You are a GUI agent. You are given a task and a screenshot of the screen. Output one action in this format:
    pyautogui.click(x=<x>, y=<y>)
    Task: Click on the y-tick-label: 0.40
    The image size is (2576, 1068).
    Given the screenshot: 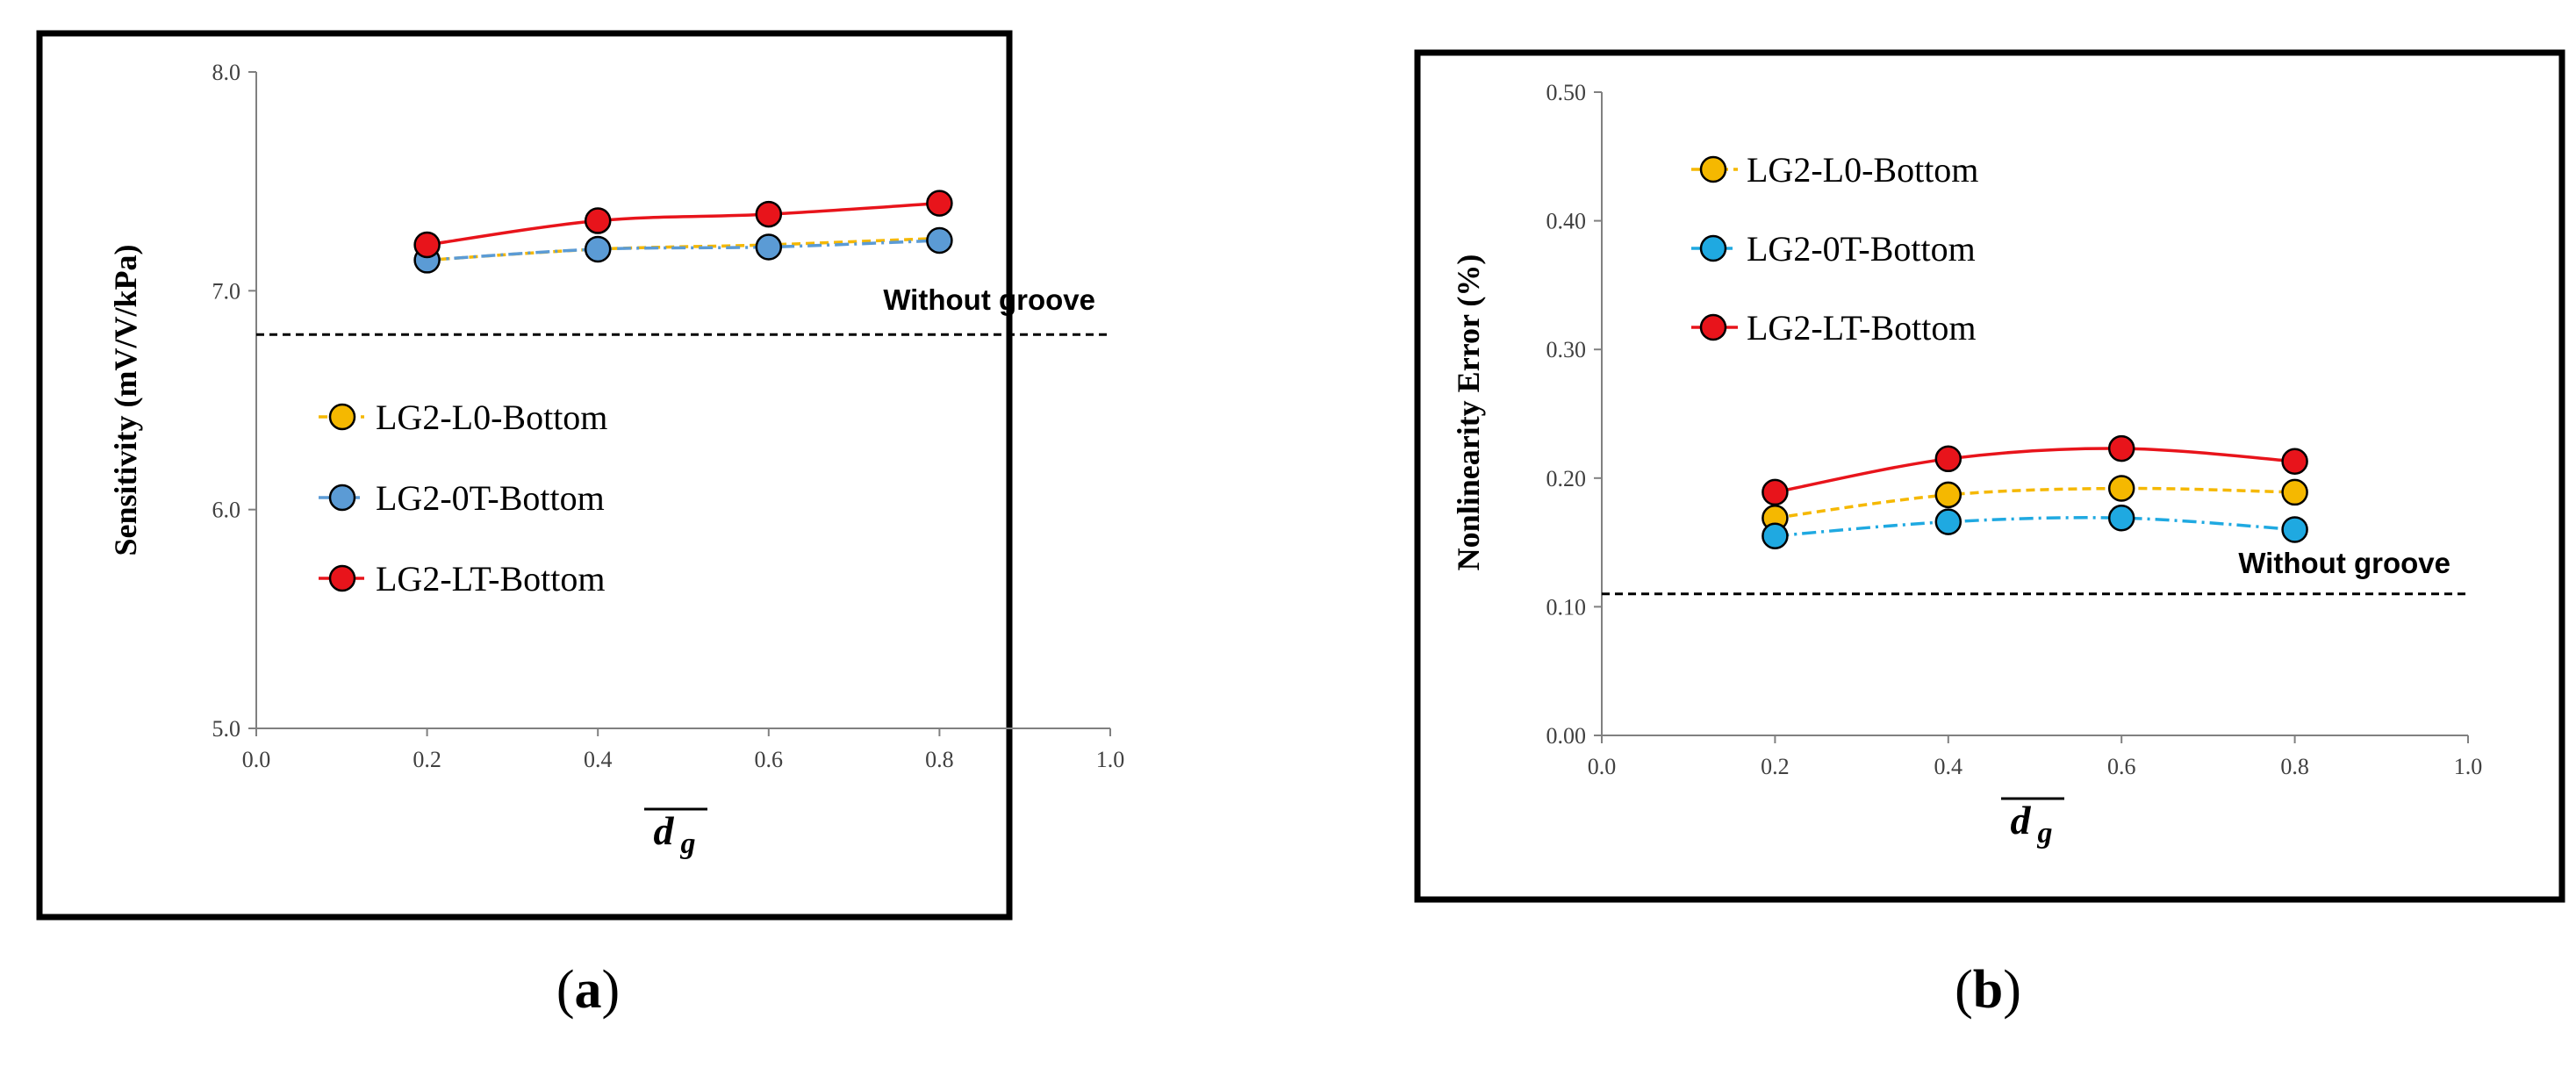 What is the action you would take?
    pyautogui.click(x=1567, y=221)
    